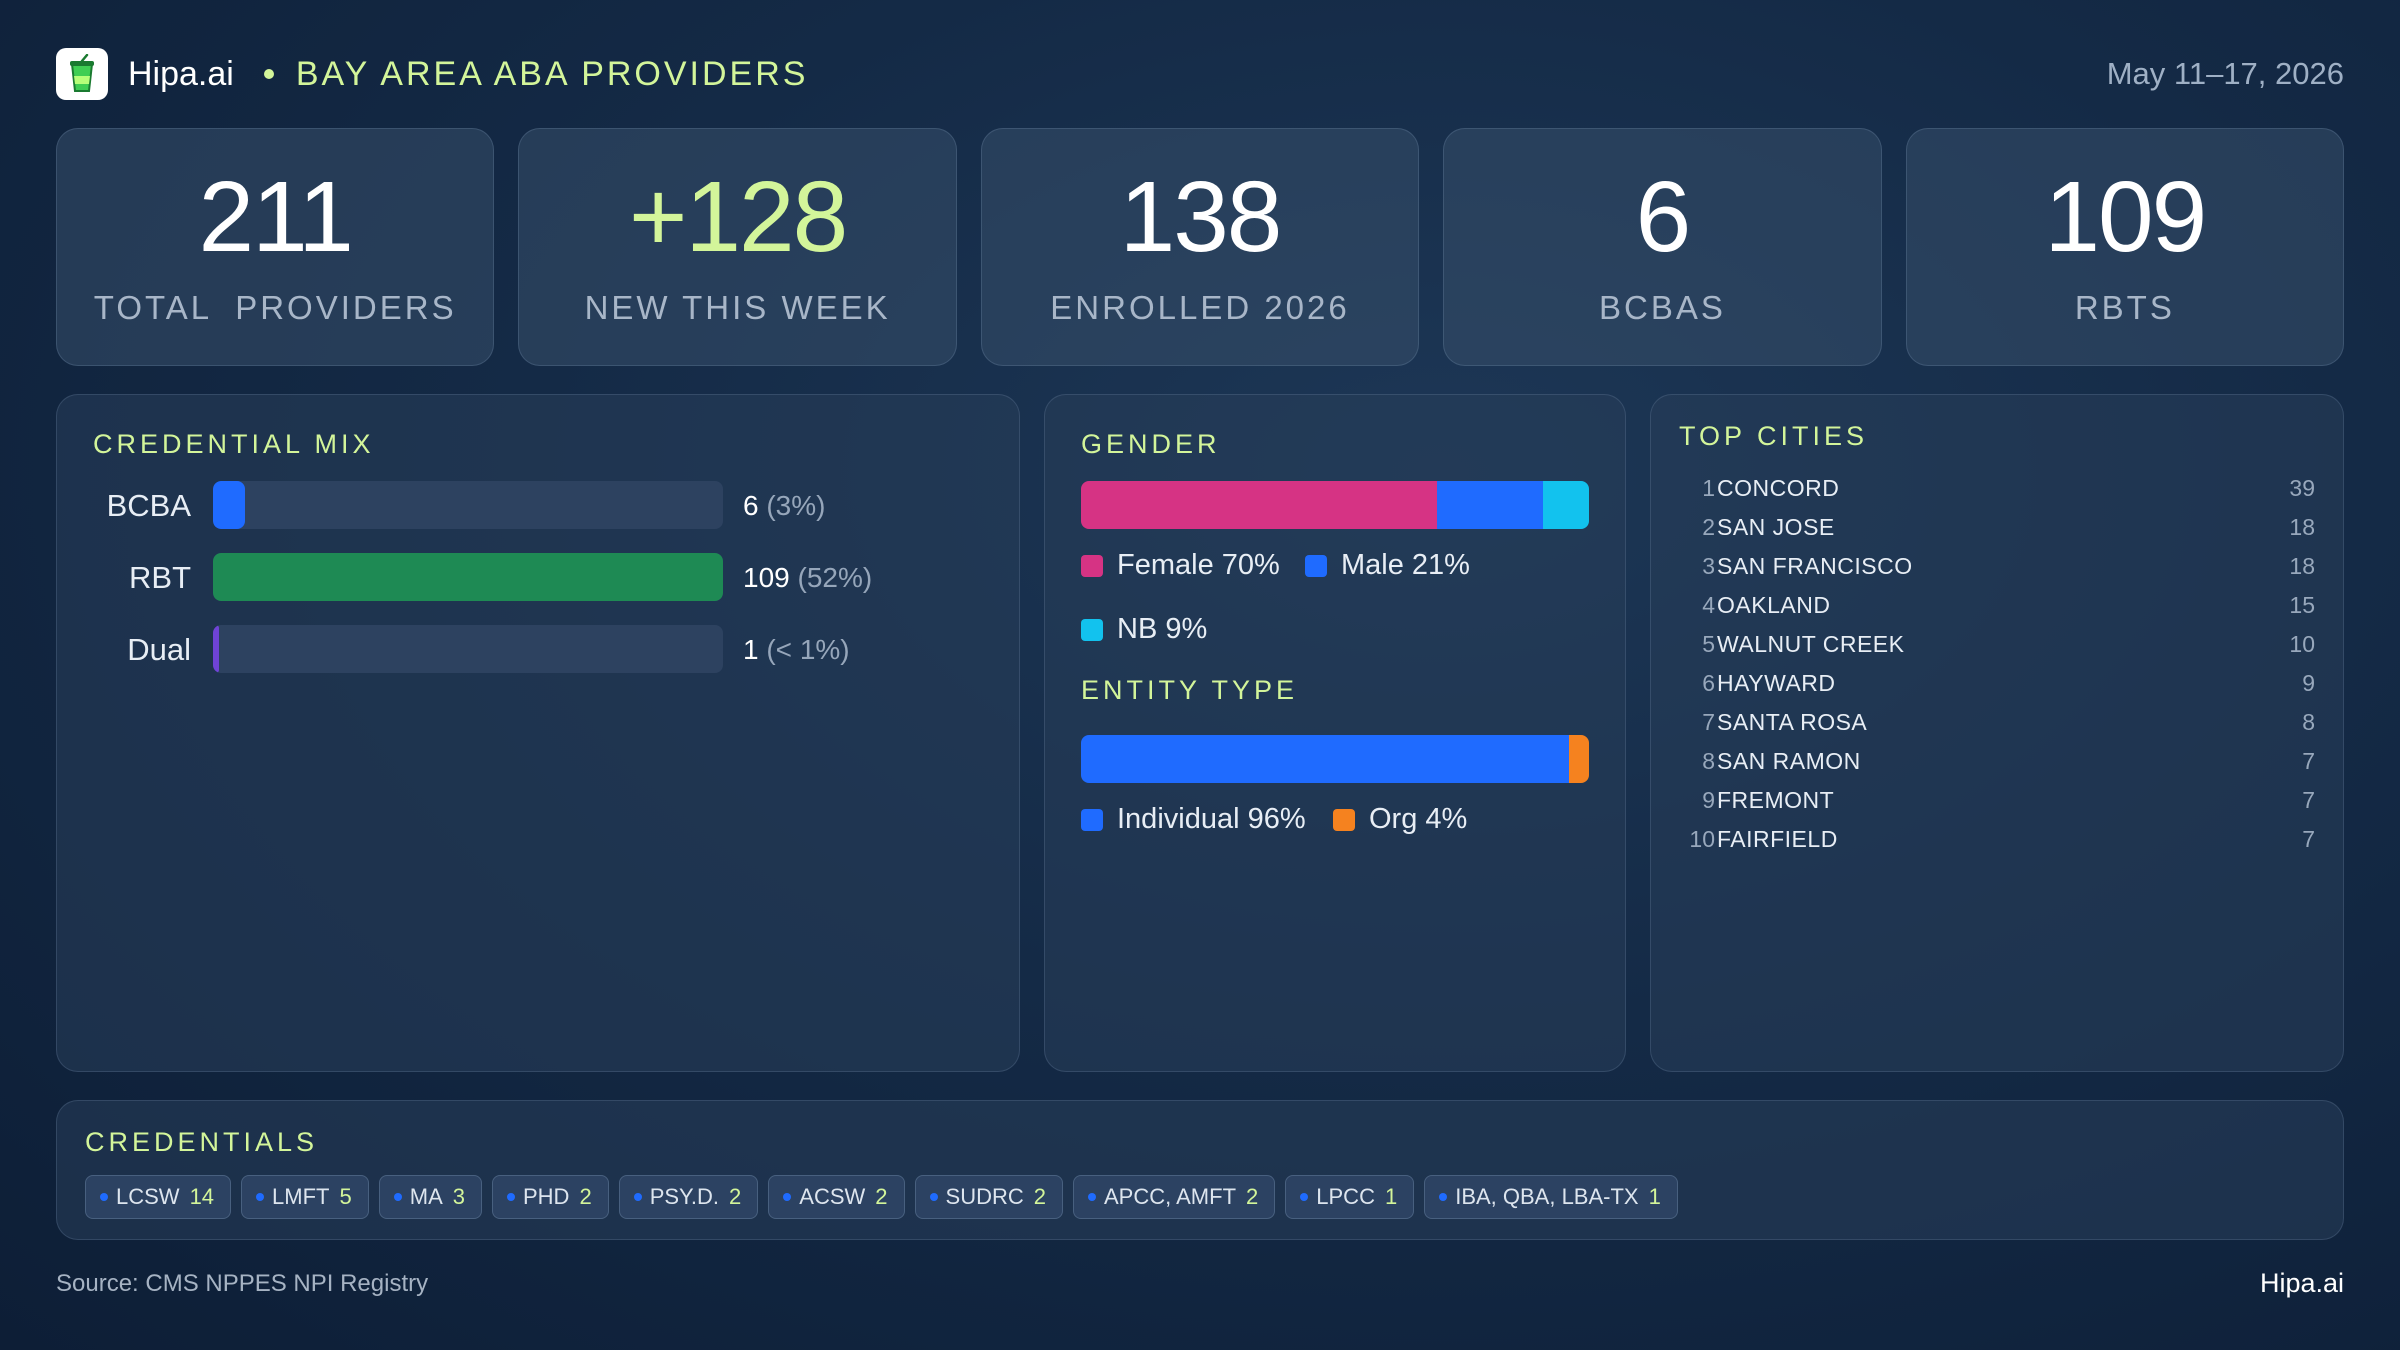 The width and height of the screenshot is (2400, 1350). What do you see at coordinates (2125, 217) in the screenshot?
I see `stat-value: 109` at bounding box center [2125, 217].